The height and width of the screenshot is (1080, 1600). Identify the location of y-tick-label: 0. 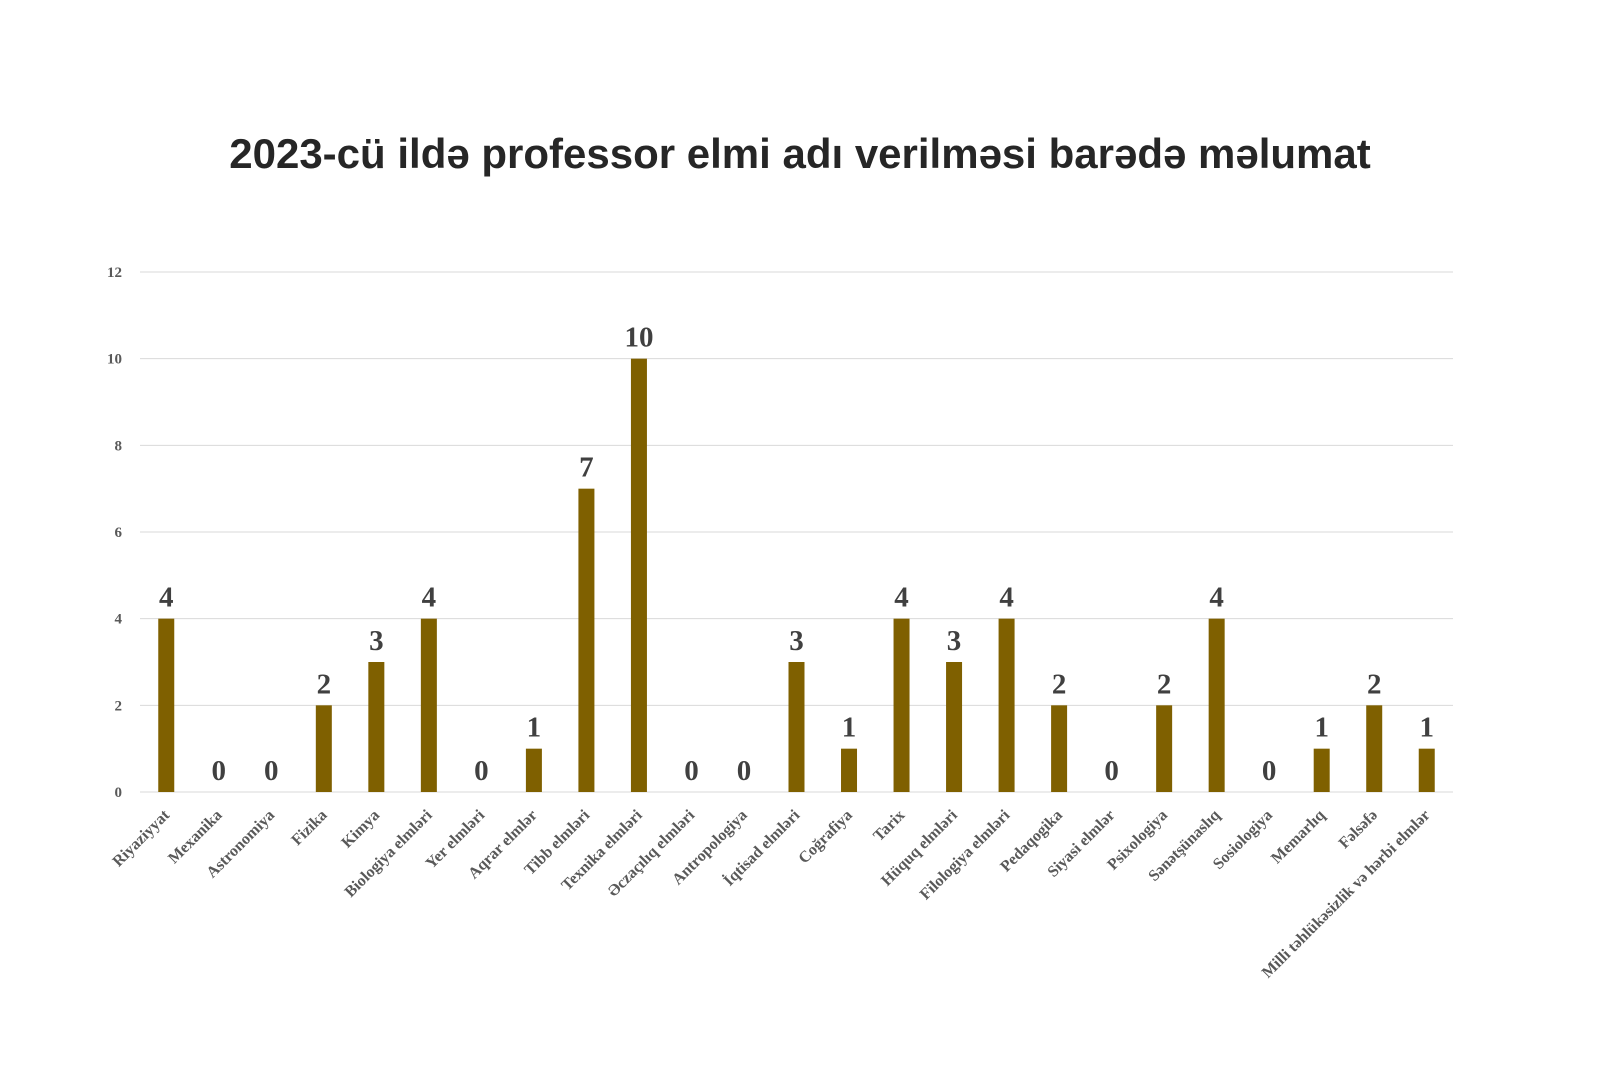
(119, 793).